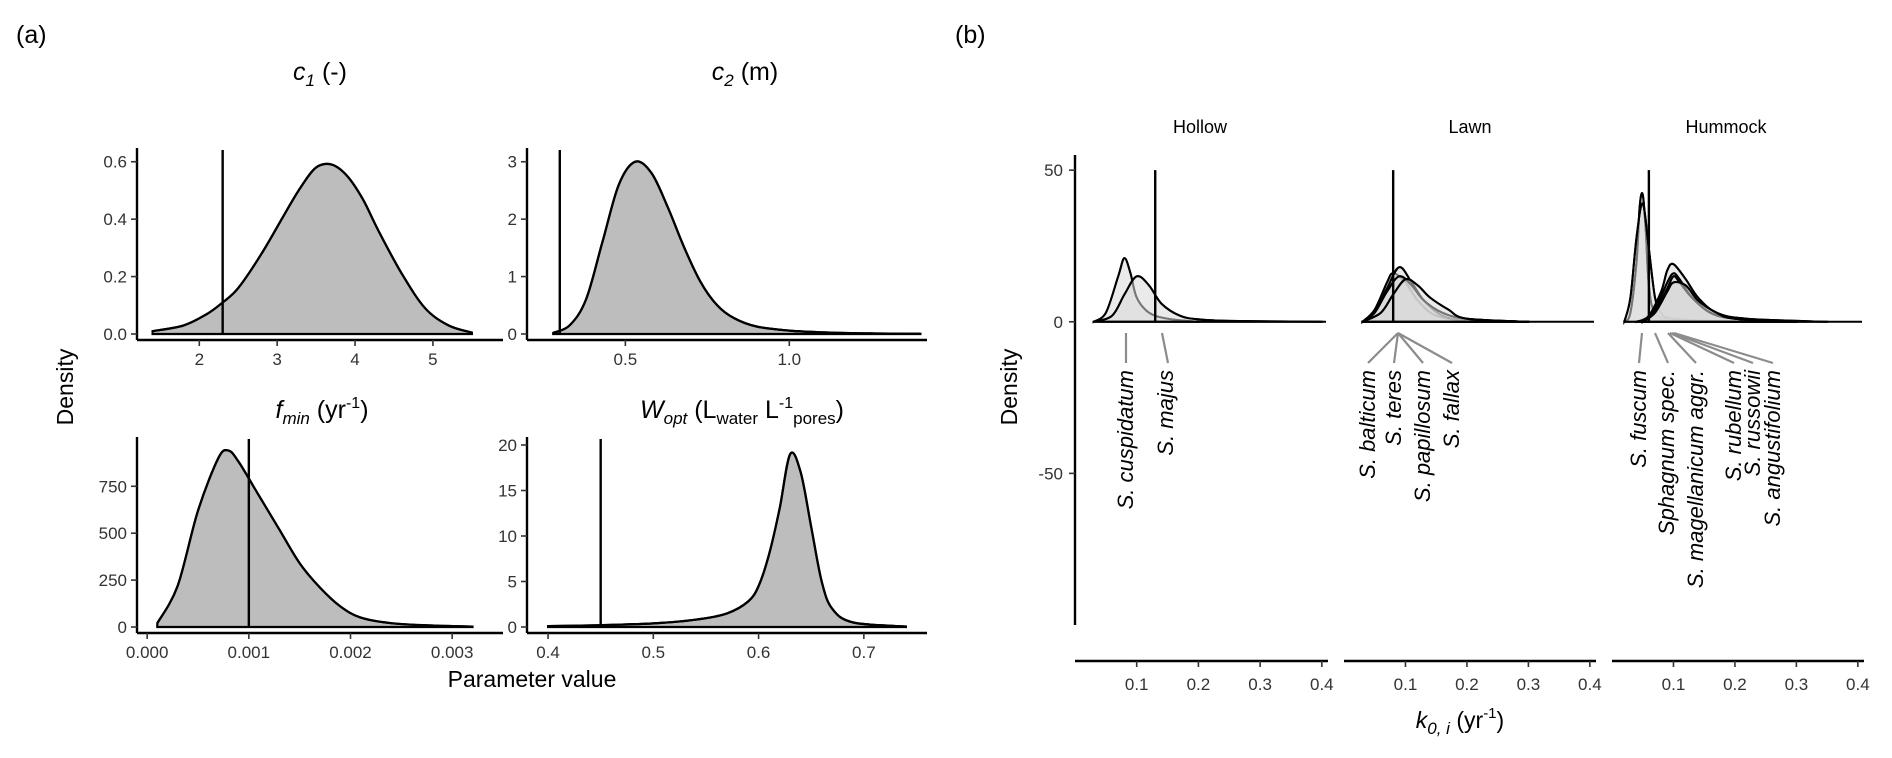 The height and width of the screenshot is (758, 1892). Describe the element at coordinates (1050, 473) in the screenshot. I see `y-tick-label: -50` at that location.